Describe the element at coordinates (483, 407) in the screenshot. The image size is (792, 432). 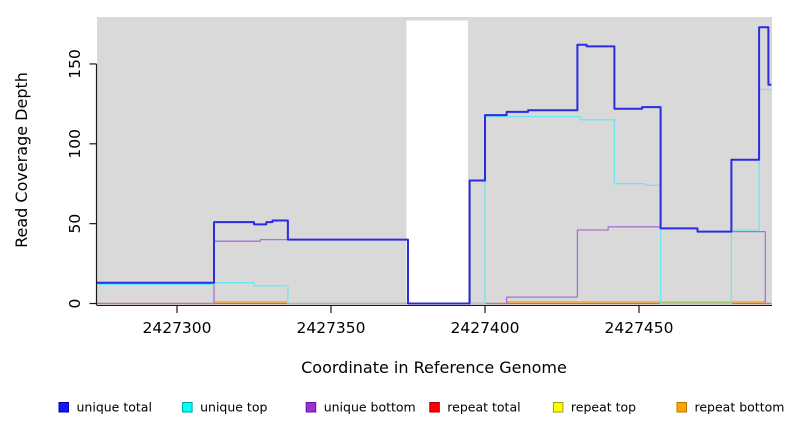
I see `legend-label-repeat-total: repeat total` at that location.